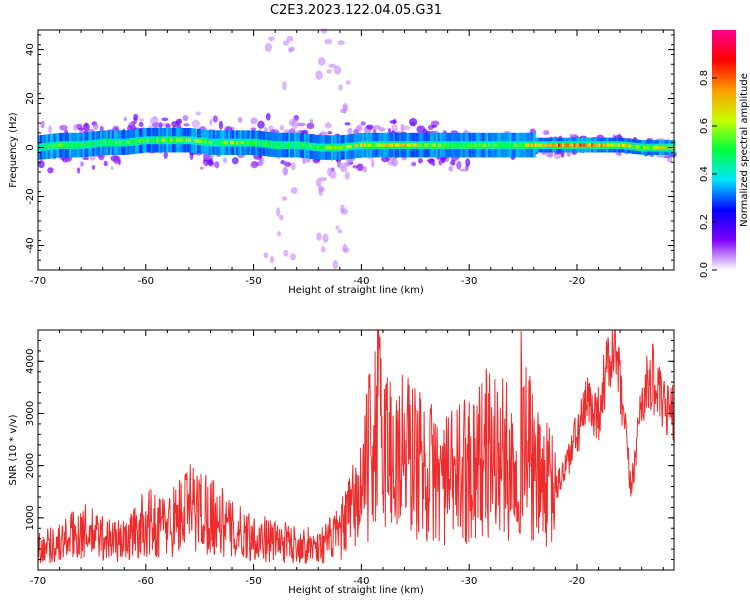  I want to click on snr-x-tick-label: -30, so click(469, 581).